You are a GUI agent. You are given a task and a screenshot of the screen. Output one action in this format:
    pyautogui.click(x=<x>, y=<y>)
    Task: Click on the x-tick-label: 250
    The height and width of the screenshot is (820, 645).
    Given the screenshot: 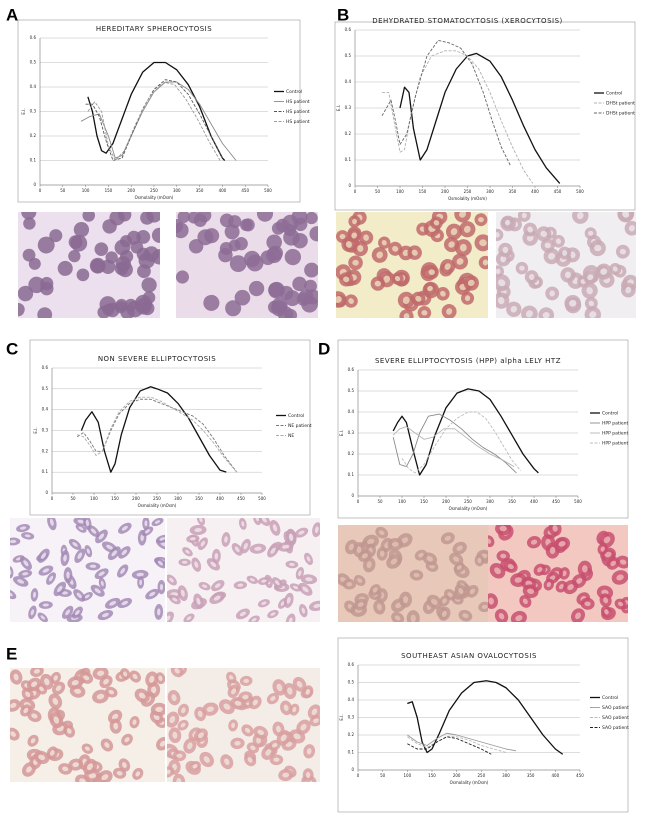 What is the action you would take?
    pyautogui.click(x=154, y=190)
    